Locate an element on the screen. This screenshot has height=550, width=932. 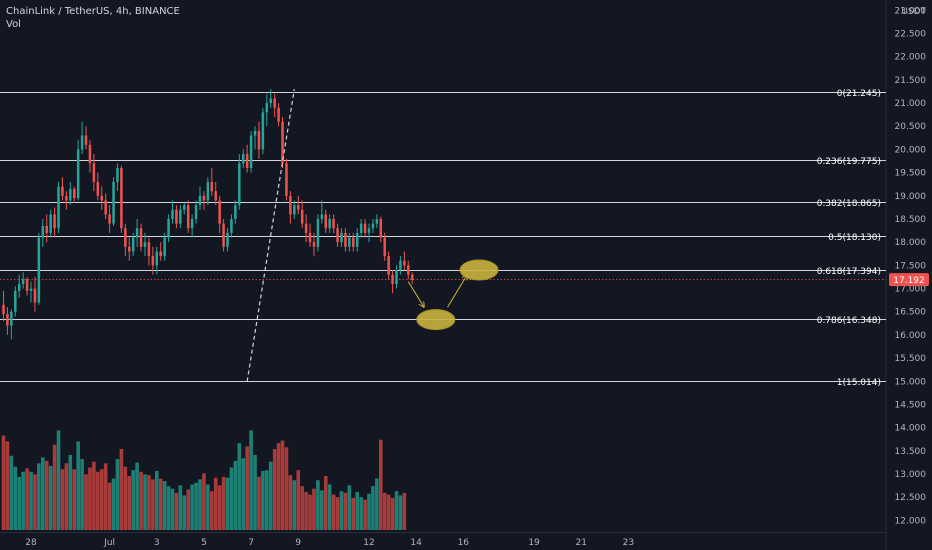
volume-label: Vol is located at coordinates (13, 24).